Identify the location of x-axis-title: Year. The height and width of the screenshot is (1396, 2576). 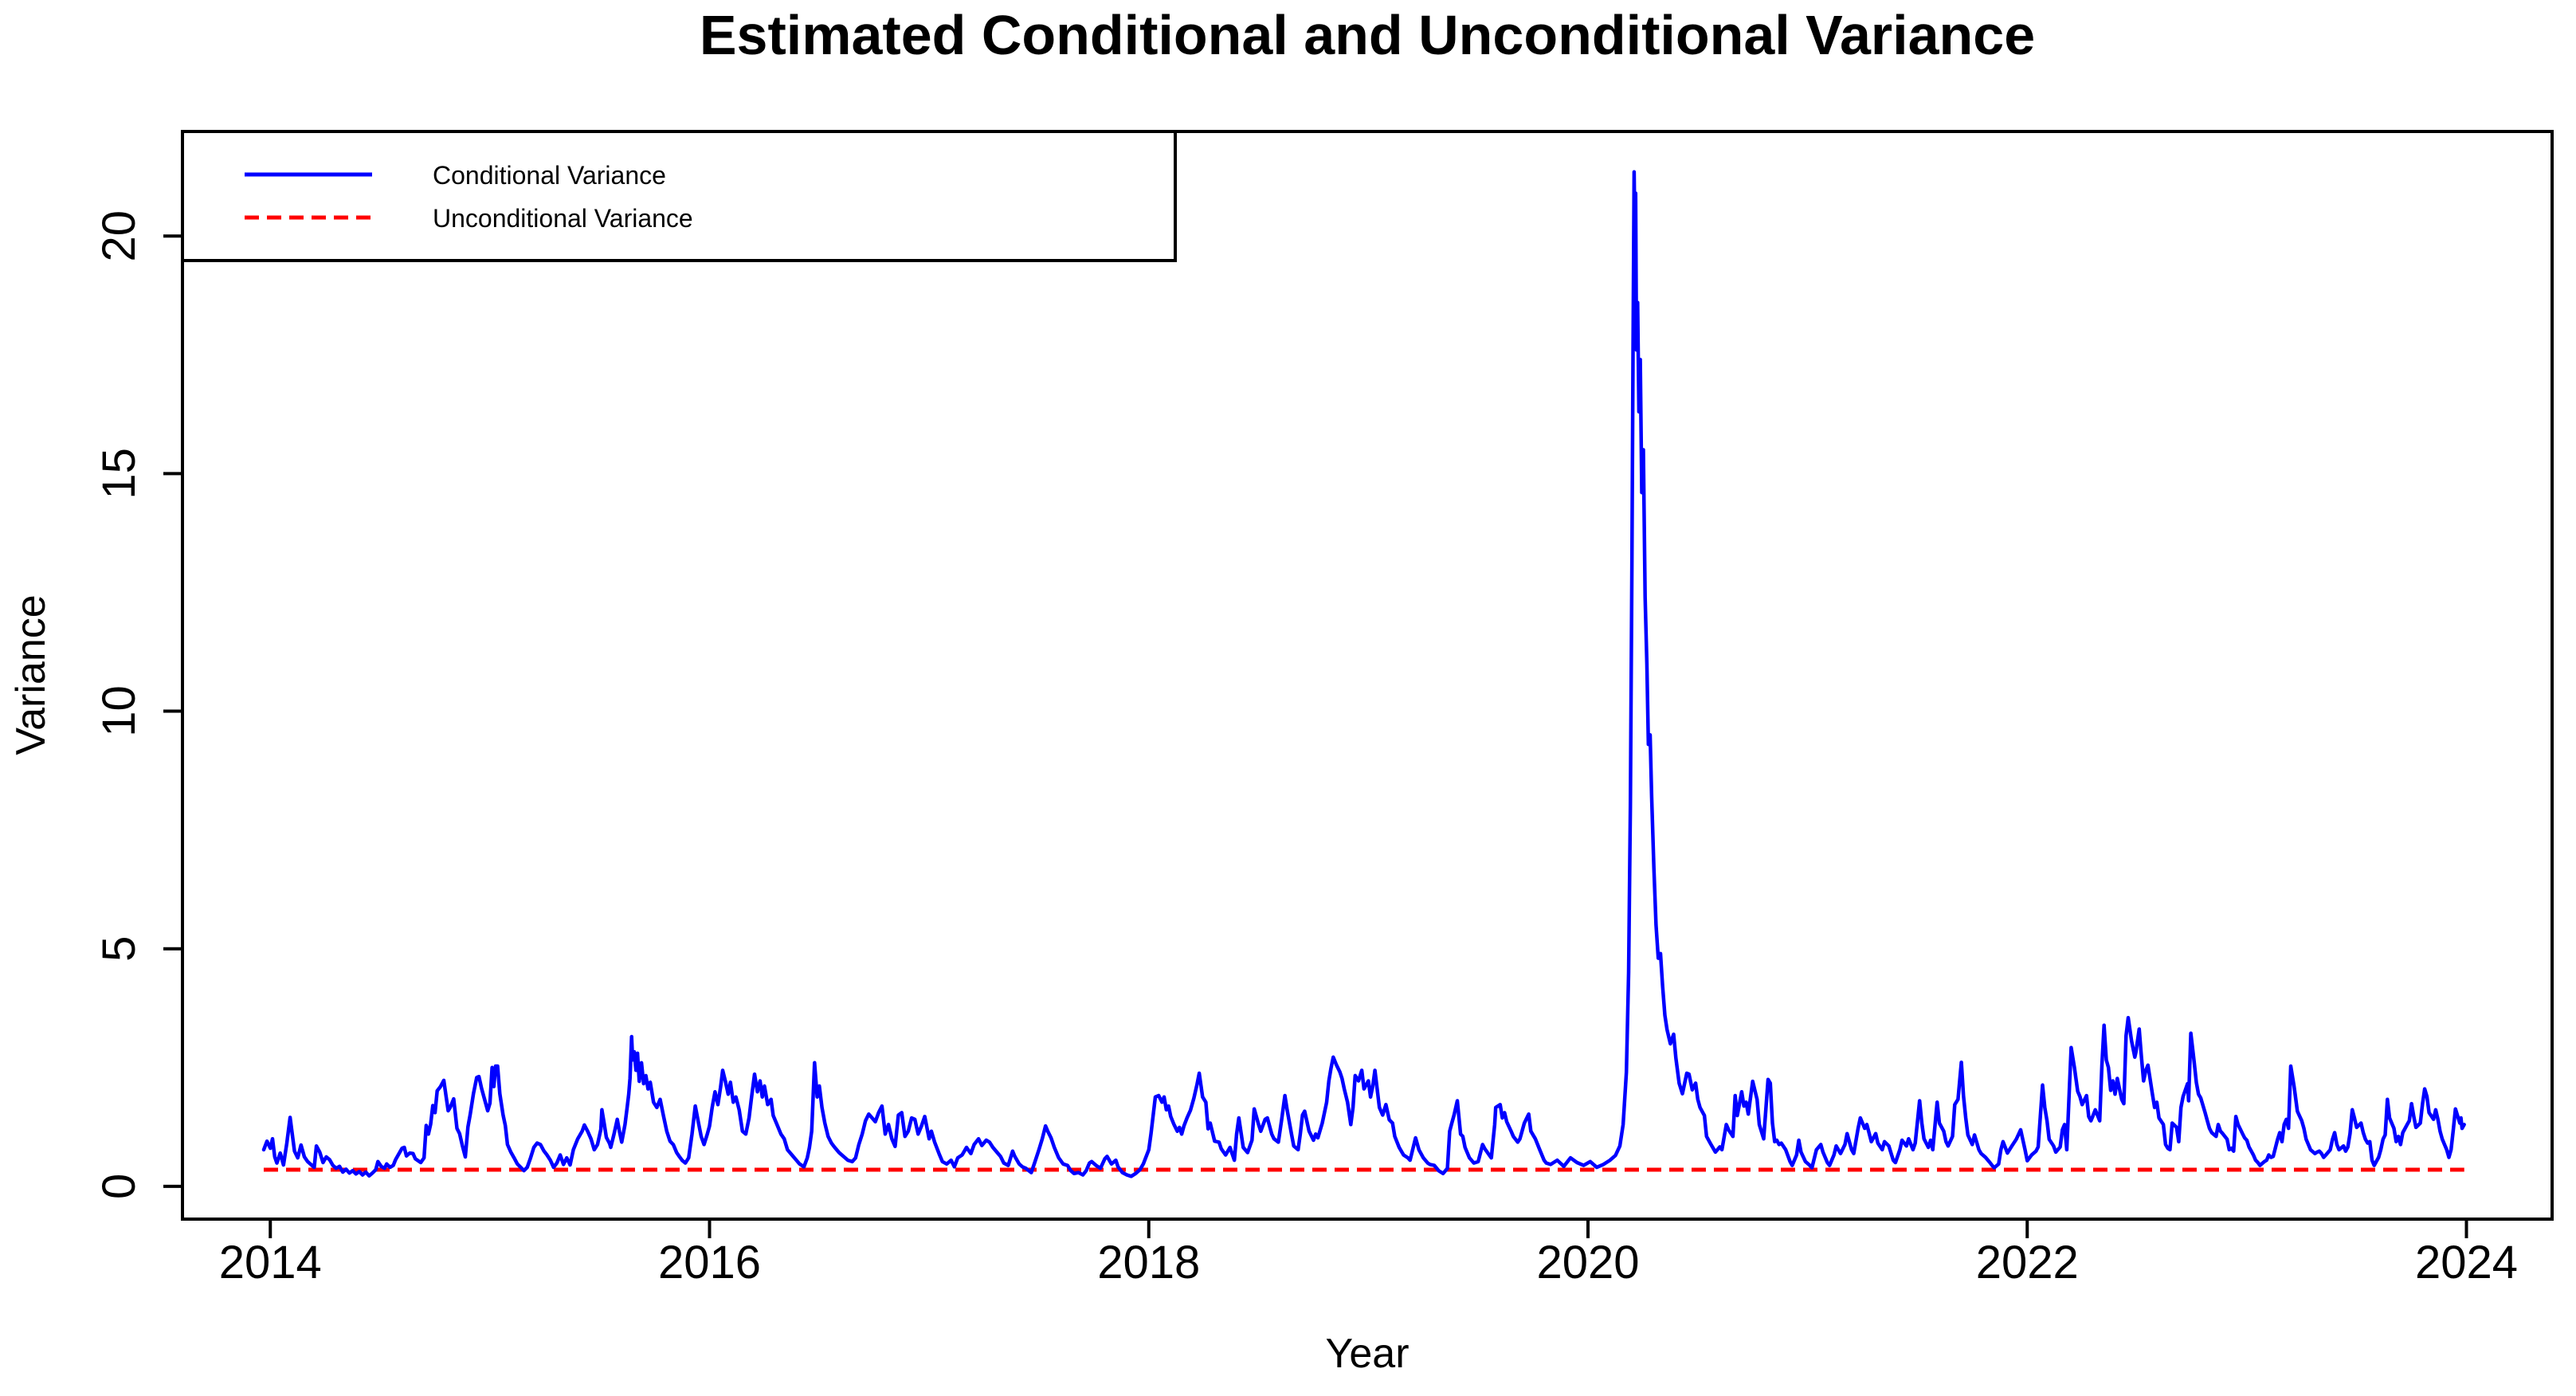
(1367, 1354).